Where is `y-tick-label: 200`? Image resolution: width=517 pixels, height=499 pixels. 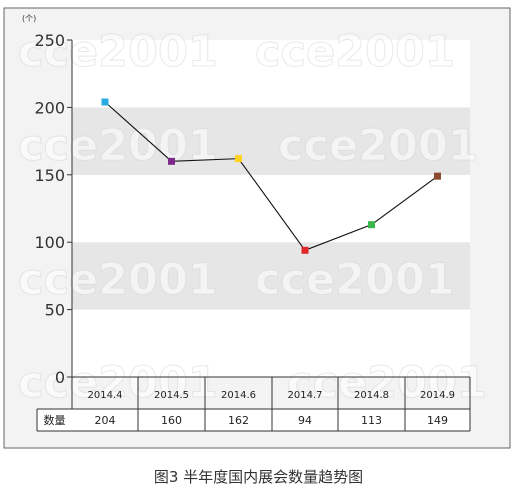 y-tick-label: 200 is located at coordinates (49, 107).